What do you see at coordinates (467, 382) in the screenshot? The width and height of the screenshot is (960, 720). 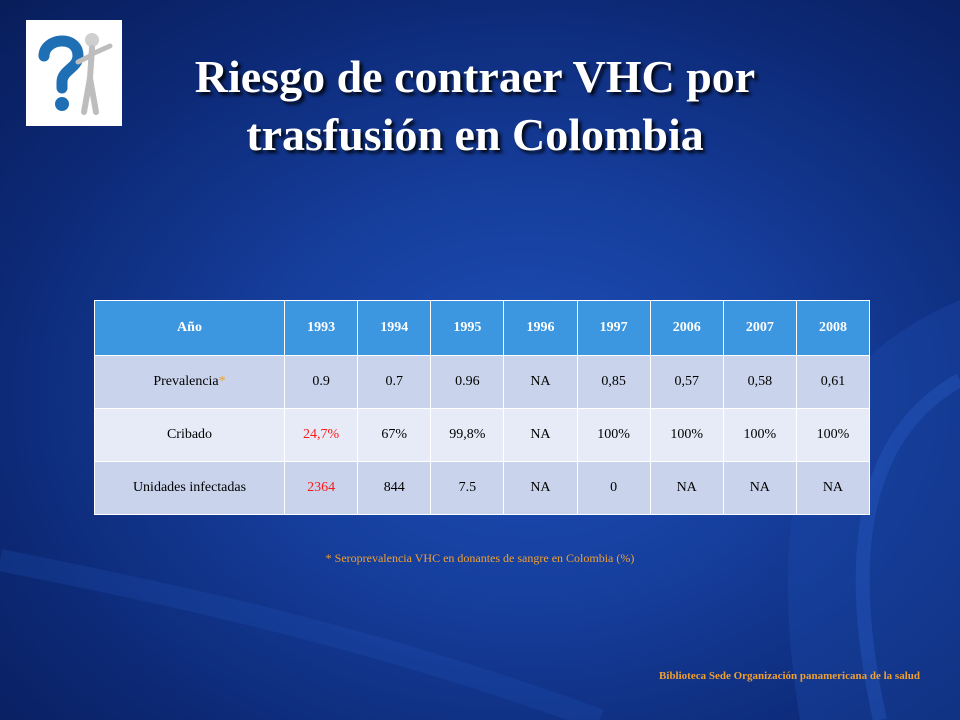 I see `table-cell: 0.96` at bounding box center [467, 382].